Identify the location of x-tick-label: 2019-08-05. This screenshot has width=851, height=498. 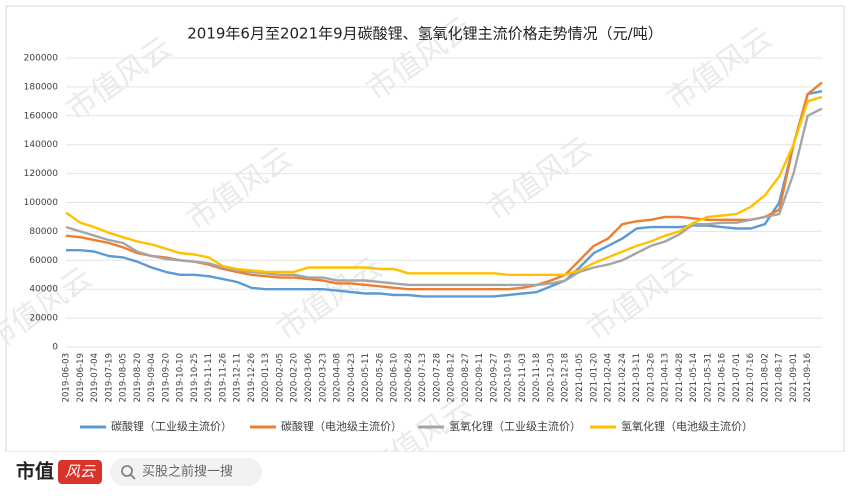
(124, 377).